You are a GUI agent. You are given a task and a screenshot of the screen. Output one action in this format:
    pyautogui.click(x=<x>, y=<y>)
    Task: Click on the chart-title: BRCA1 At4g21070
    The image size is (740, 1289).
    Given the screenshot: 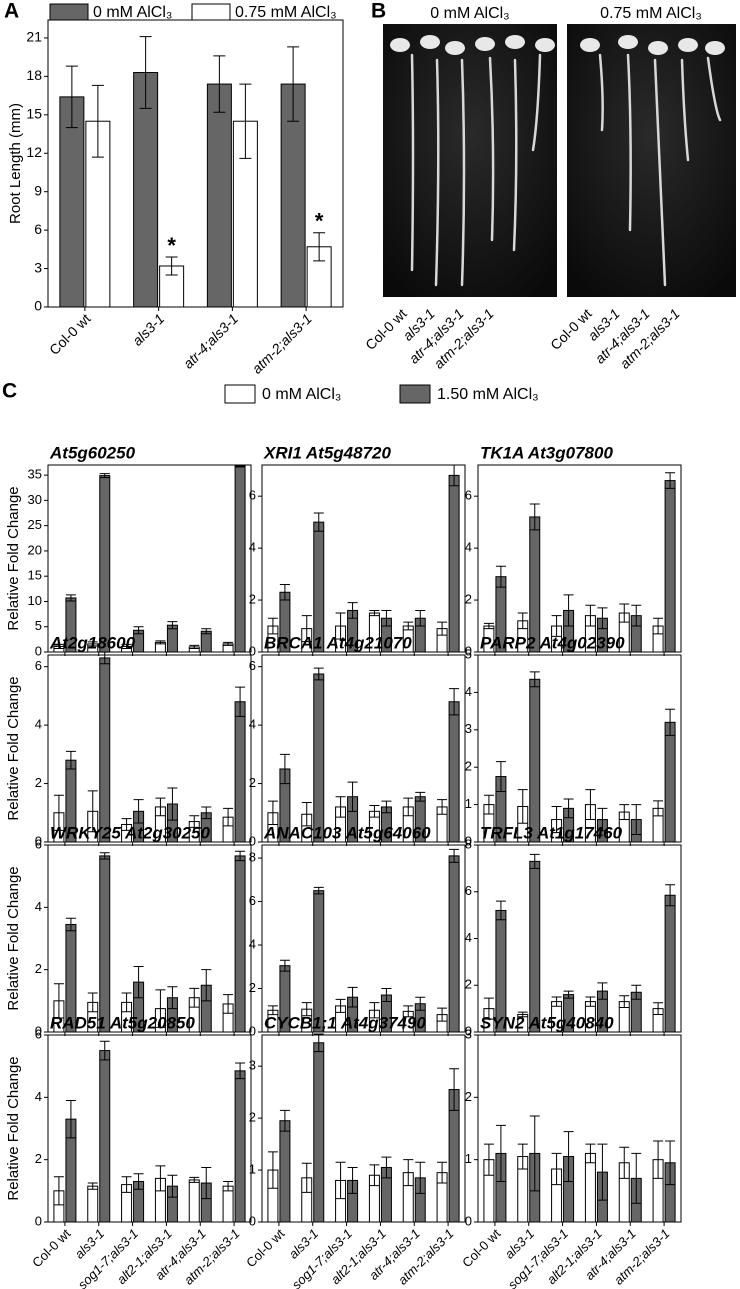 What is the action you would take?
    pyautogui.click(x=338, y=642)
    